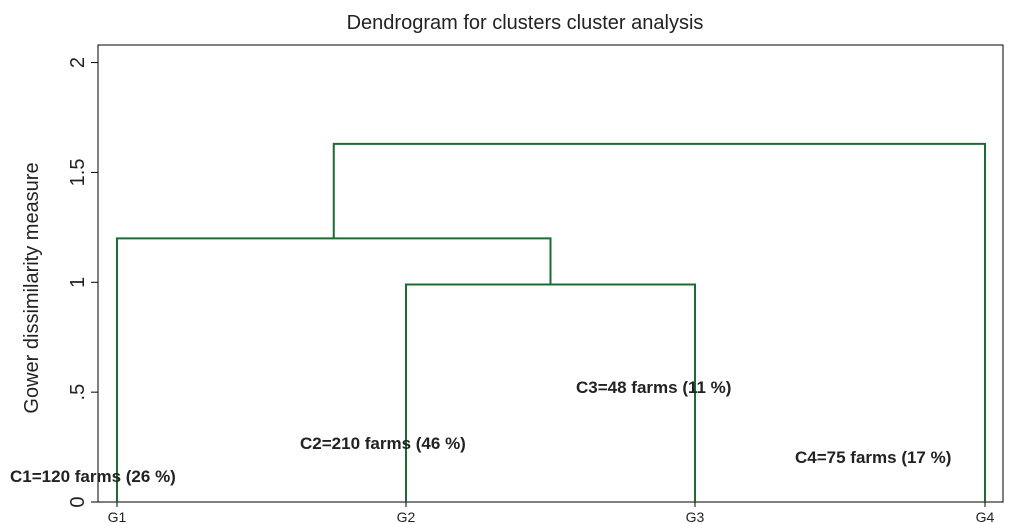 This screenshot has width=1015, height=524. Describe the element at coordinates (383, 443) in the screenshot. I see `cluster-annotation: C2=210 farms (46 %)` at that location.